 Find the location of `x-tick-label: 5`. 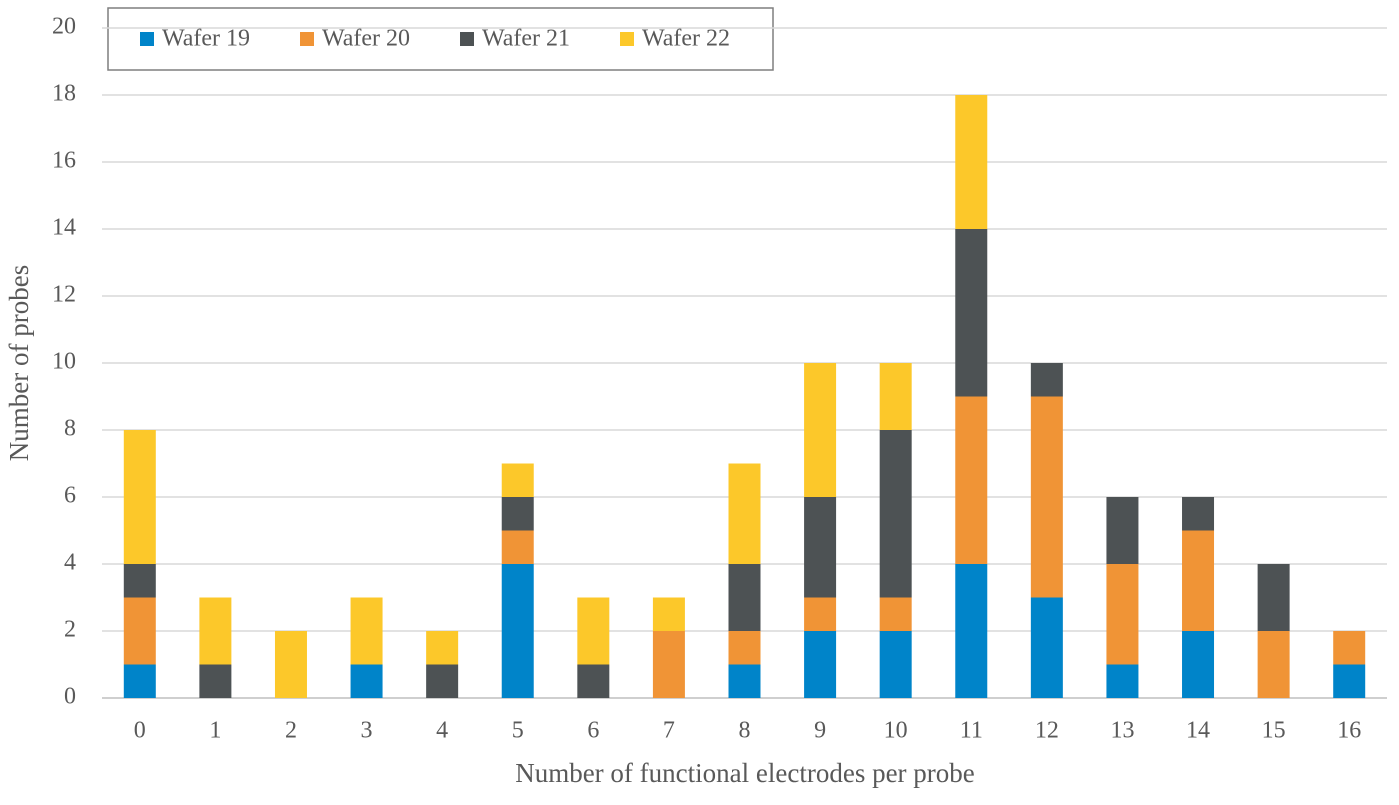

x-tick-label: 5 is located at coordinates (518, 731).